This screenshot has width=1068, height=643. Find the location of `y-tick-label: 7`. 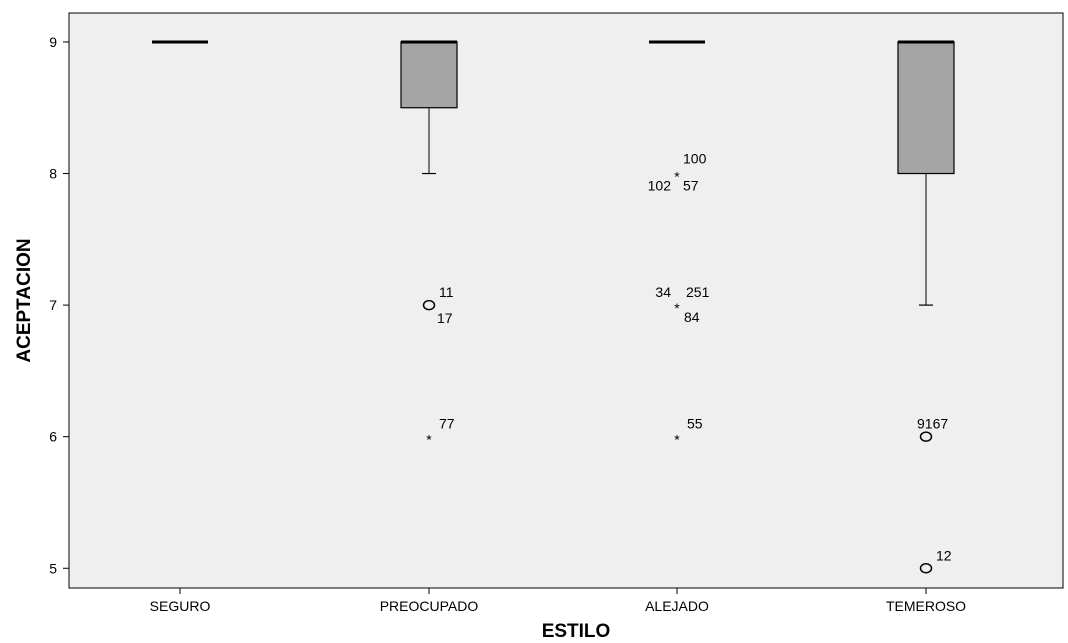

y-tick-label: 7 is located at coordinates (53, 305).